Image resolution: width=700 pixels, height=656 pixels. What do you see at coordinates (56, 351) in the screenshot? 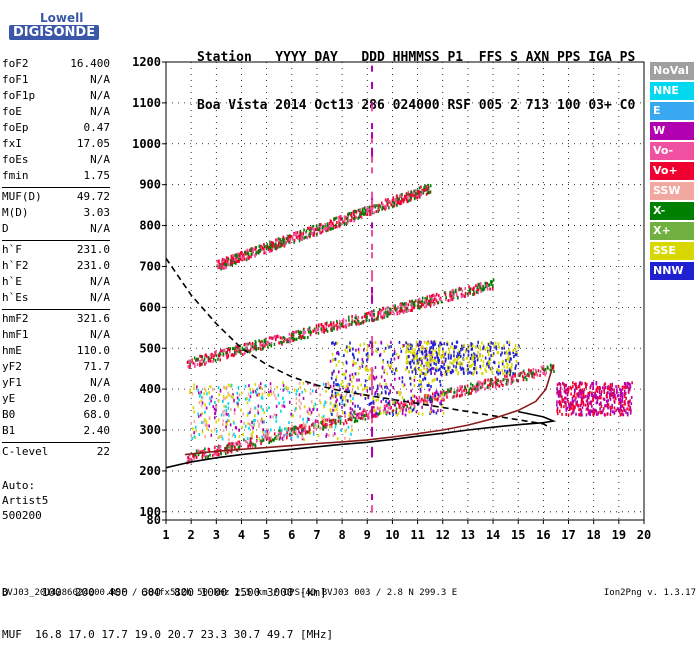
I see `param-row: hmE 110.0` at bounding box center [56, 351].